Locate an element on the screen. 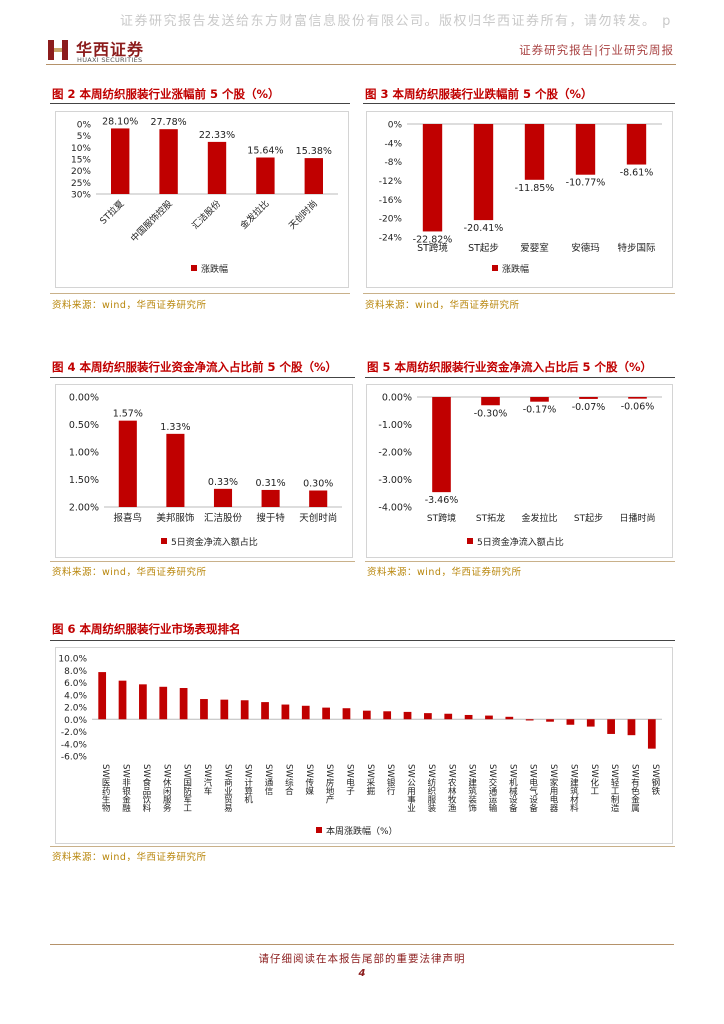 The image size is (724, 1024). fig5-ytick-label: -1.00% is located at coordinates (395, 425).